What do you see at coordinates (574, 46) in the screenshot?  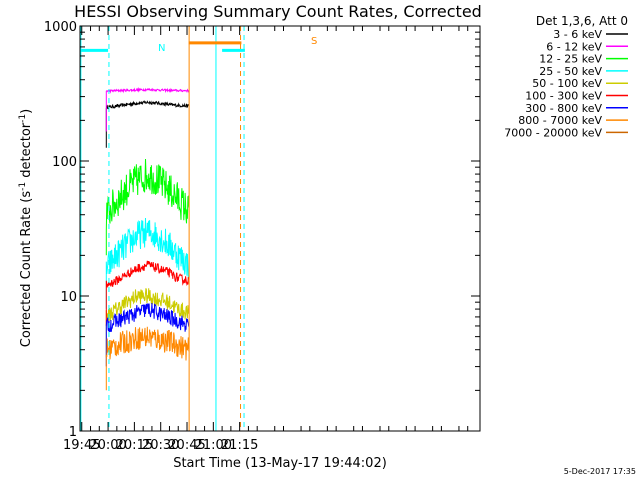 I see `legend-item-label: 6 - 12 keV` at bounding box center [574, 46].